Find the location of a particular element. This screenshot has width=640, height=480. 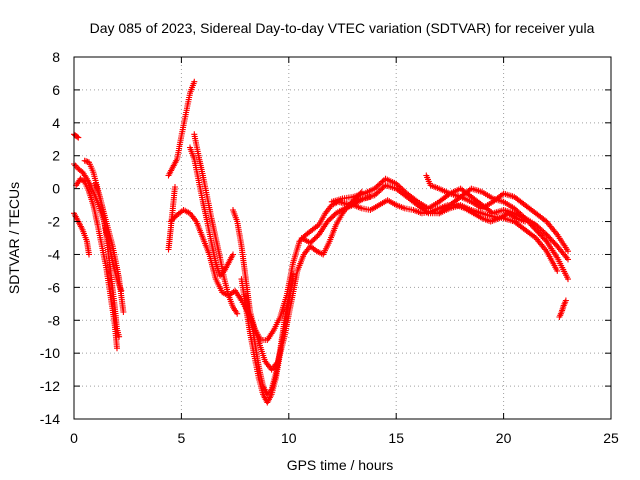

series-arc-d1 is located at coordinates (562, 308).